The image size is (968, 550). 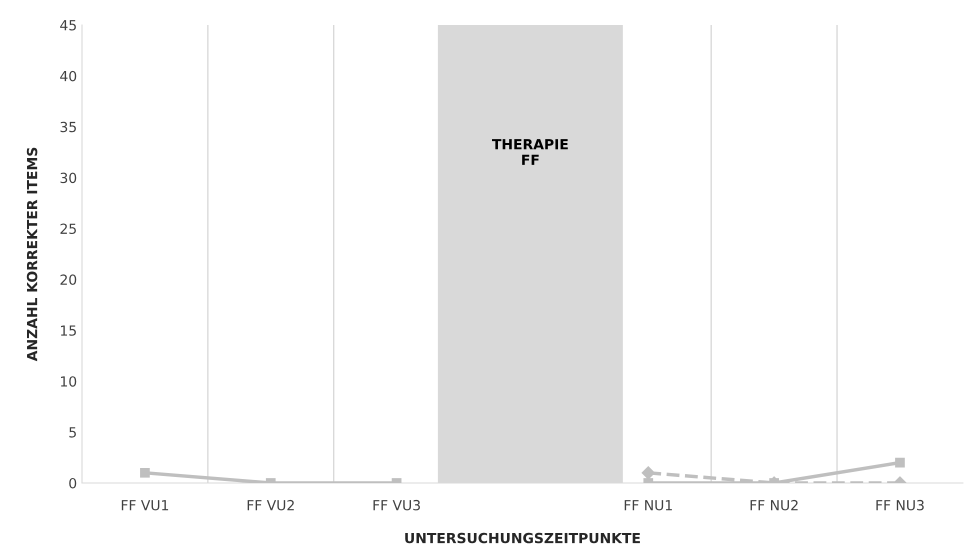 What do you see at coordinates (774, 505) in the screenshot?
I see `x-tick-label: FF NU2` at bounding box center [774, 505].